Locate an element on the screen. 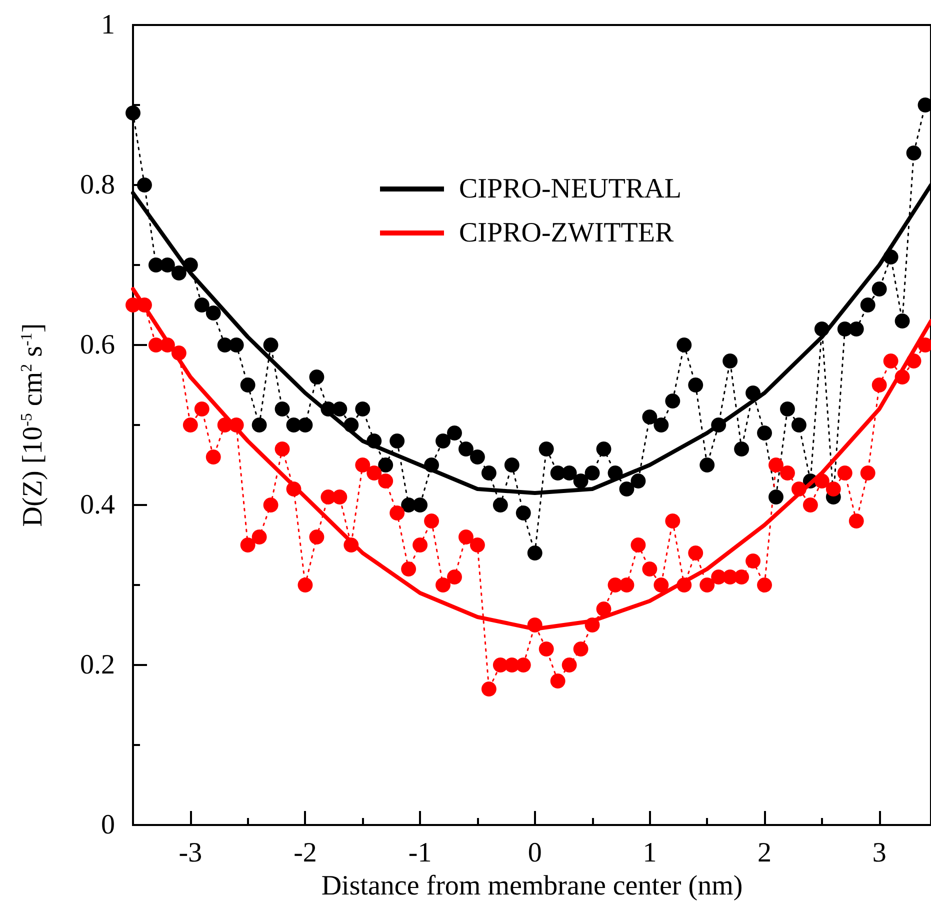 The width and height of the screenshot is (931, 909). x-tick-label: -2 is located at coordinates (305, 853).